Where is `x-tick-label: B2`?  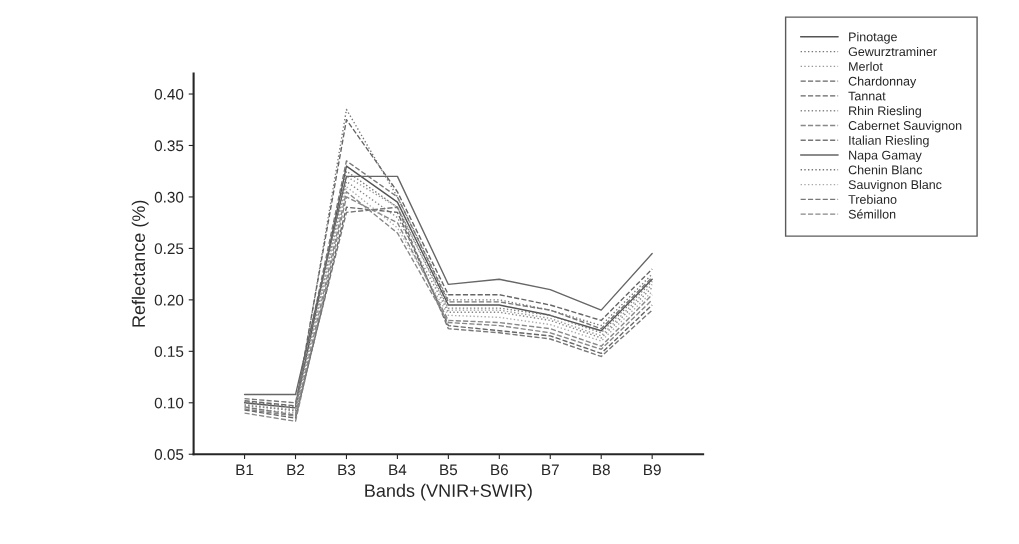 x-tick-label: B2 is located at coordinates (296, 470).